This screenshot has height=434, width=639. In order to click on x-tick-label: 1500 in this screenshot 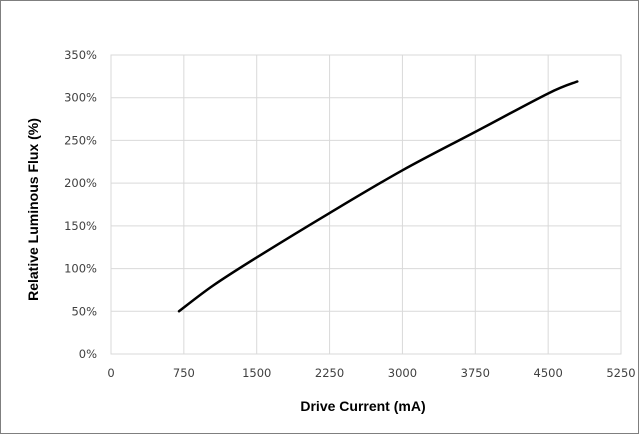, I will do `click(256, 373)`.